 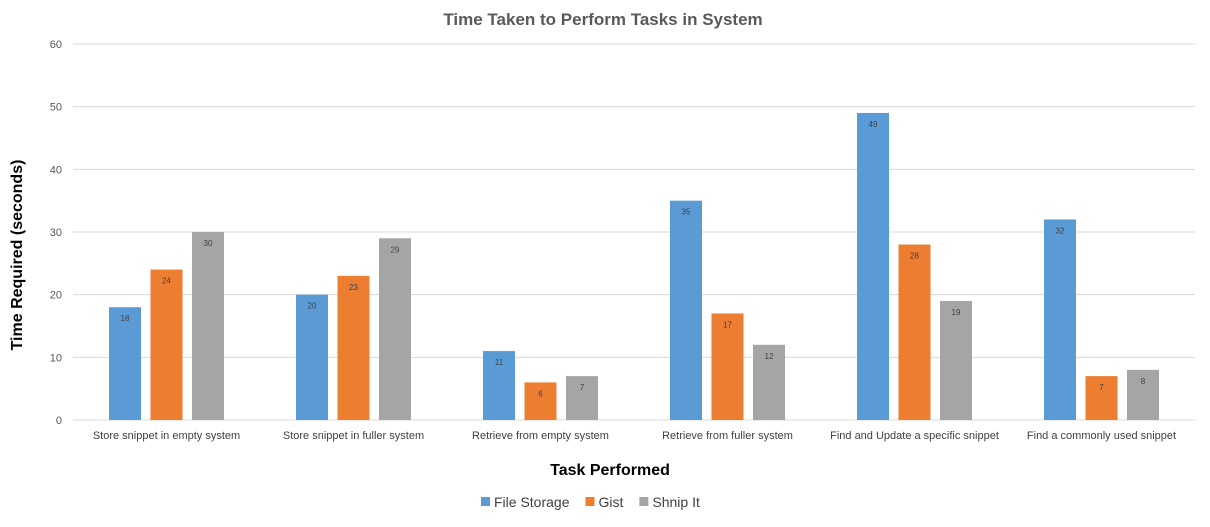 What do you see at coordinates (956, 312) in the screenshot?
I see `data-label: 19` at bounding box center [956, 312].